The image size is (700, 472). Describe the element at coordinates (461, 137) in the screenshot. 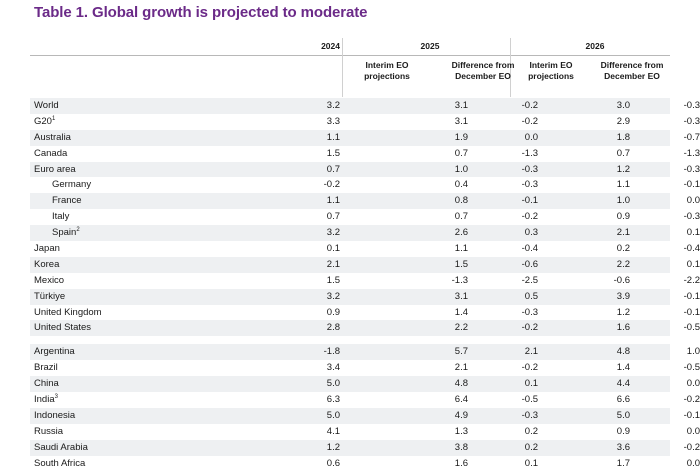

I see `projection-2025-cell: 1.9` at that location.